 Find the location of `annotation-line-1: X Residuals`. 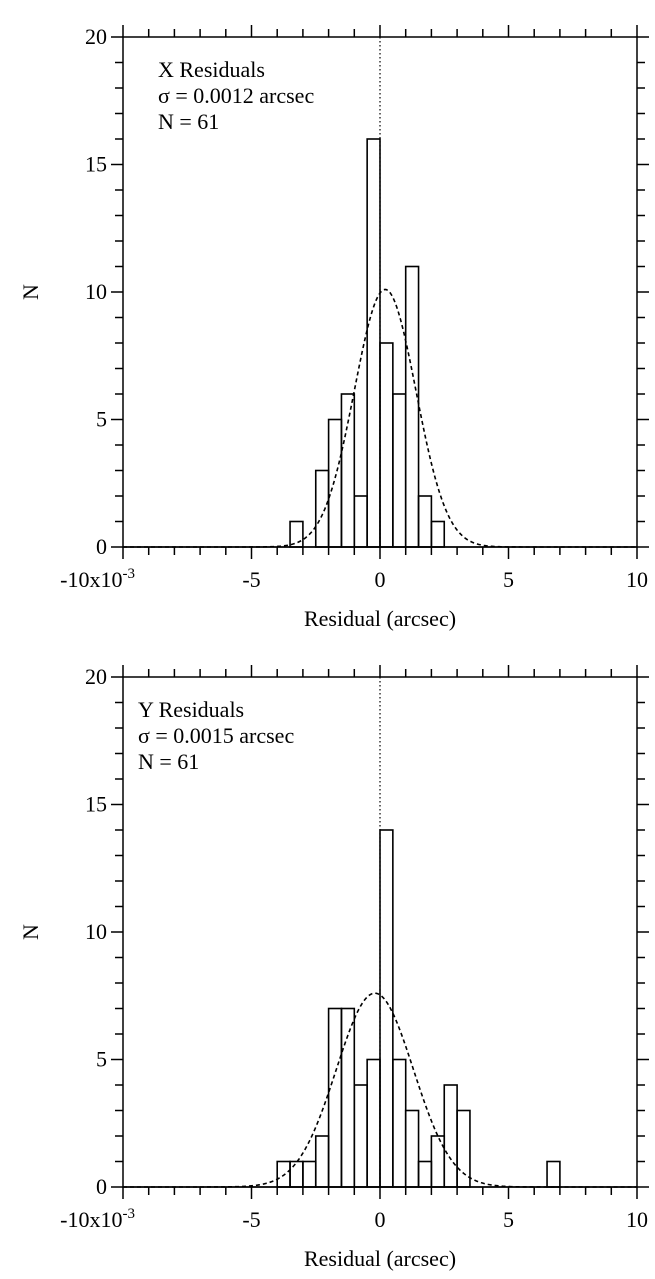

annotation-line-1: X Residuals is located at coordinates (211, 69).